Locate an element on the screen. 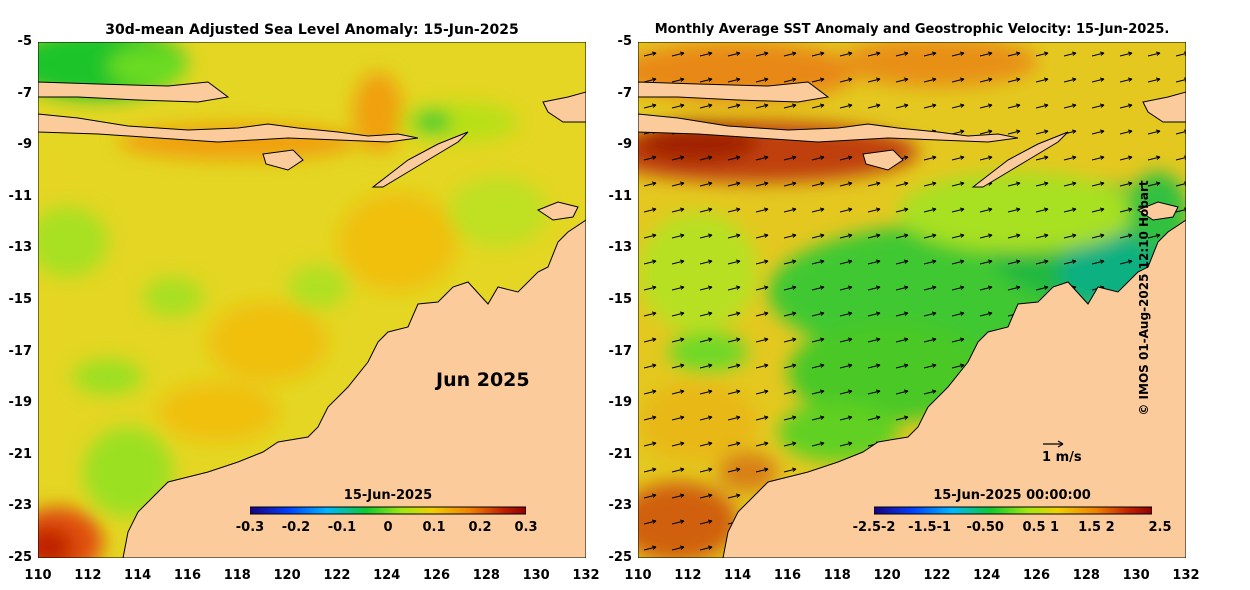 The width and height of the screenshot is (1250, 590). colorbar-tick: -2.5-2 is located at coordinates (874, 527).